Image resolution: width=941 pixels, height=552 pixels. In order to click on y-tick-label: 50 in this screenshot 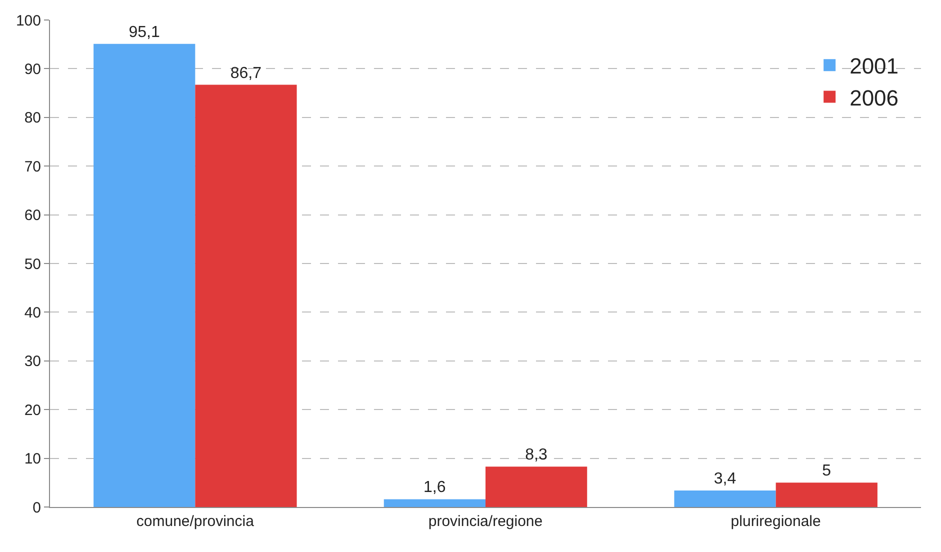, I will do `click(32, 264)`.